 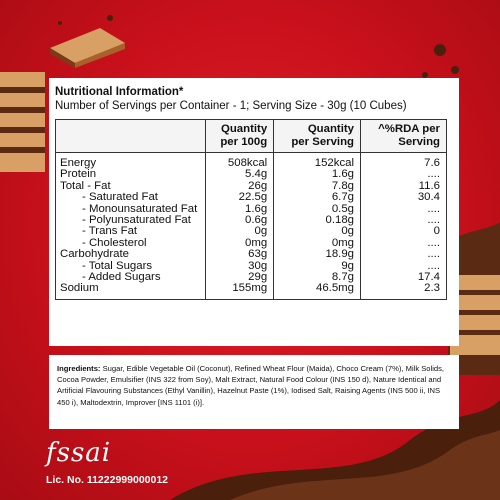 What do you see at coordinates (244, 129) in the screenshot?
I see `header-per-100g-line1: Quantity` at bounding box center [244, 129].